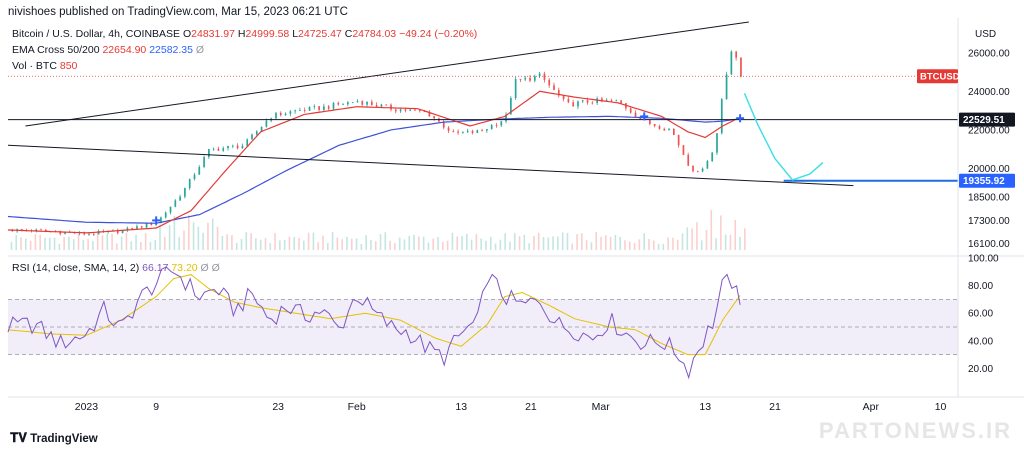  What do you see at coordinates (775, 407) in the screenshot?
I see `time-tick-label: 21` at bounding box center [775, 407].